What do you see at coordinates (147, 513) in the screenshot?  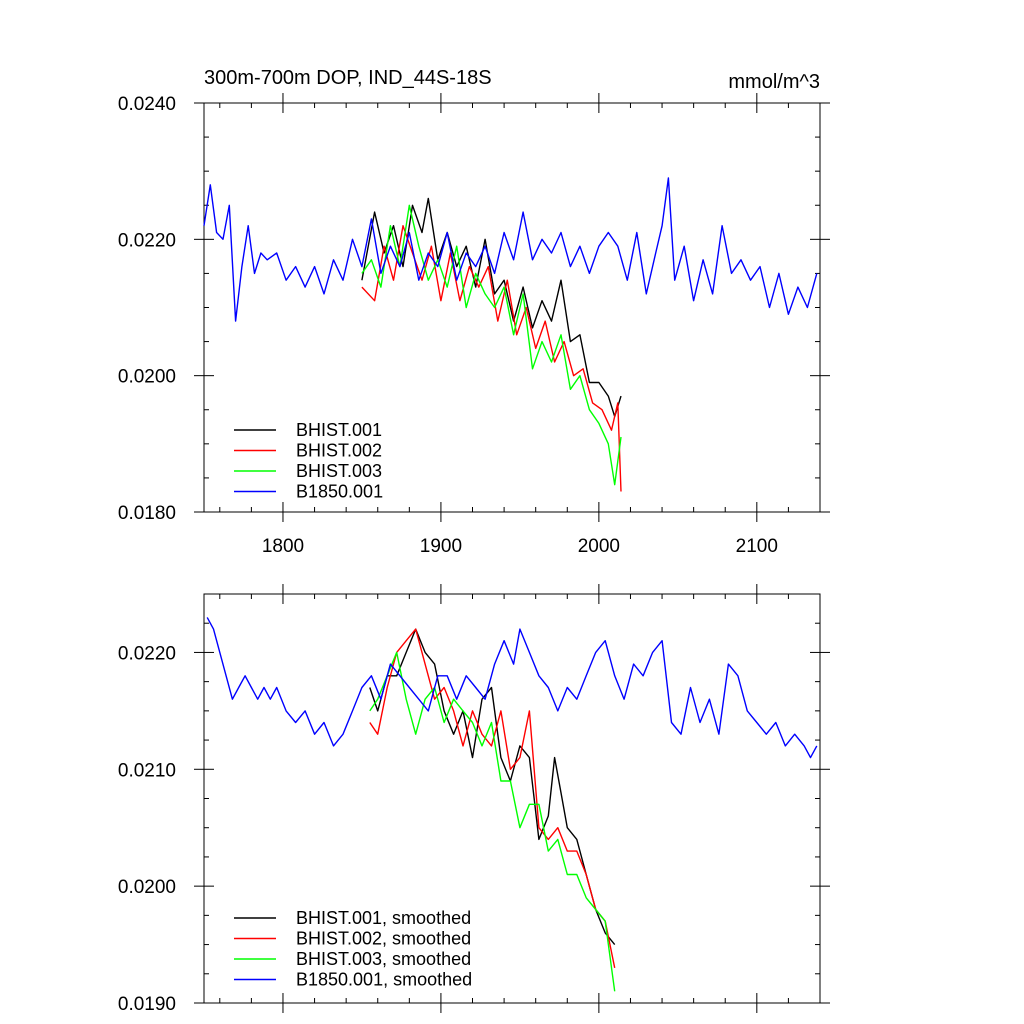 I see `y-tick-label: 0.0180` at bounding box center [147, 513].